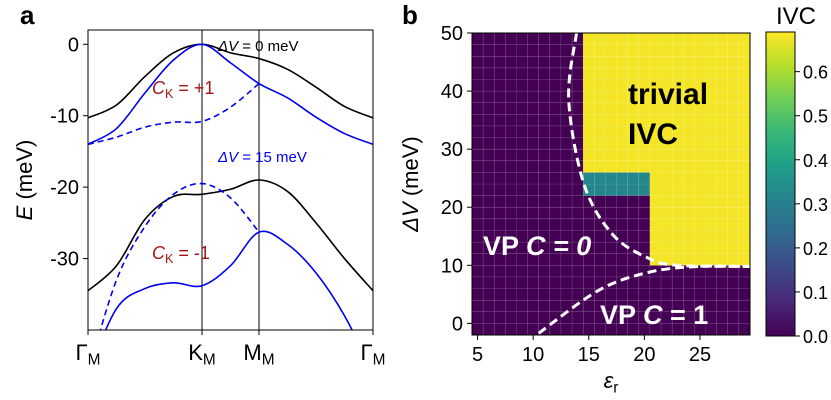 This screenshot has width=831, height=400. Describe the element at coordinates (609, 380) in the screenshot. I see `x-axis-label-part: ε` at that location.